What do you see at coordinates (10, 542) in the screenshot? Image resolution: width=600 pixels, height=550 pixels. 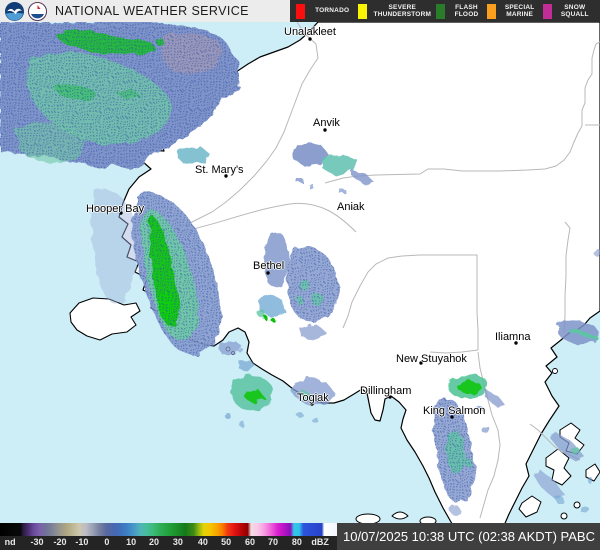 I see `colorbar-tick: nd` at bounding box center [10, 542].